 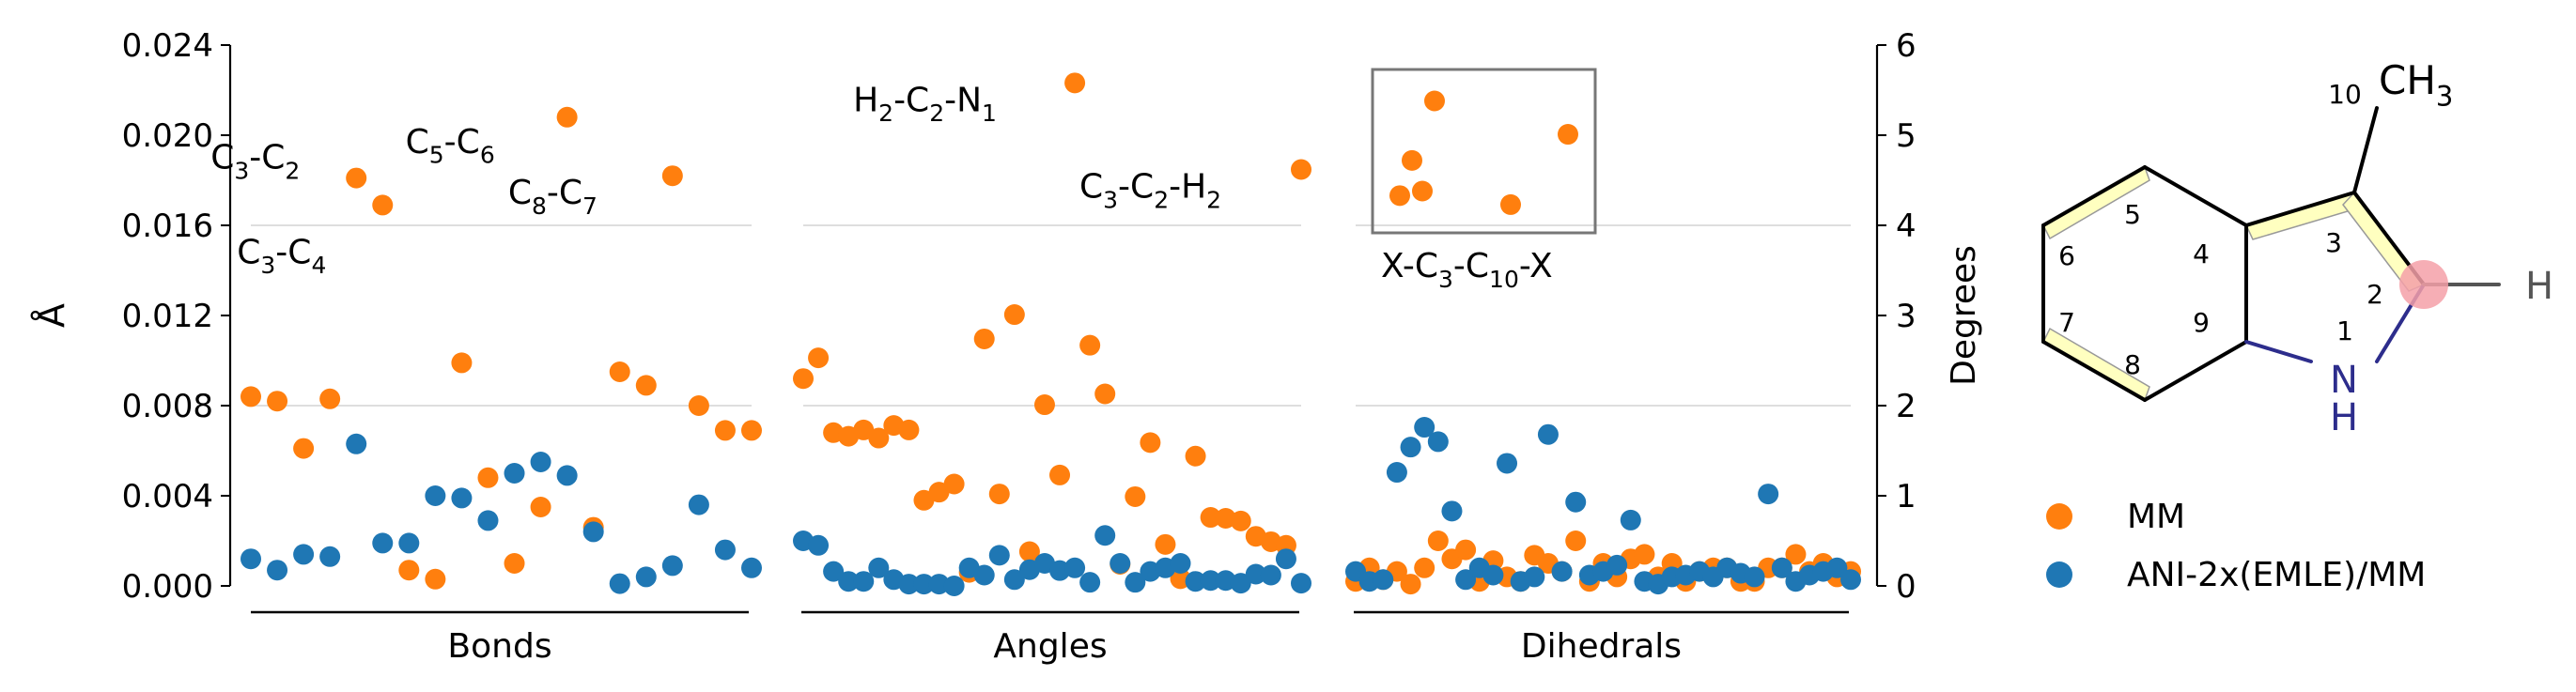 I want to click on point-annotation: H2-C2-N1, so click(x=925, y=104).